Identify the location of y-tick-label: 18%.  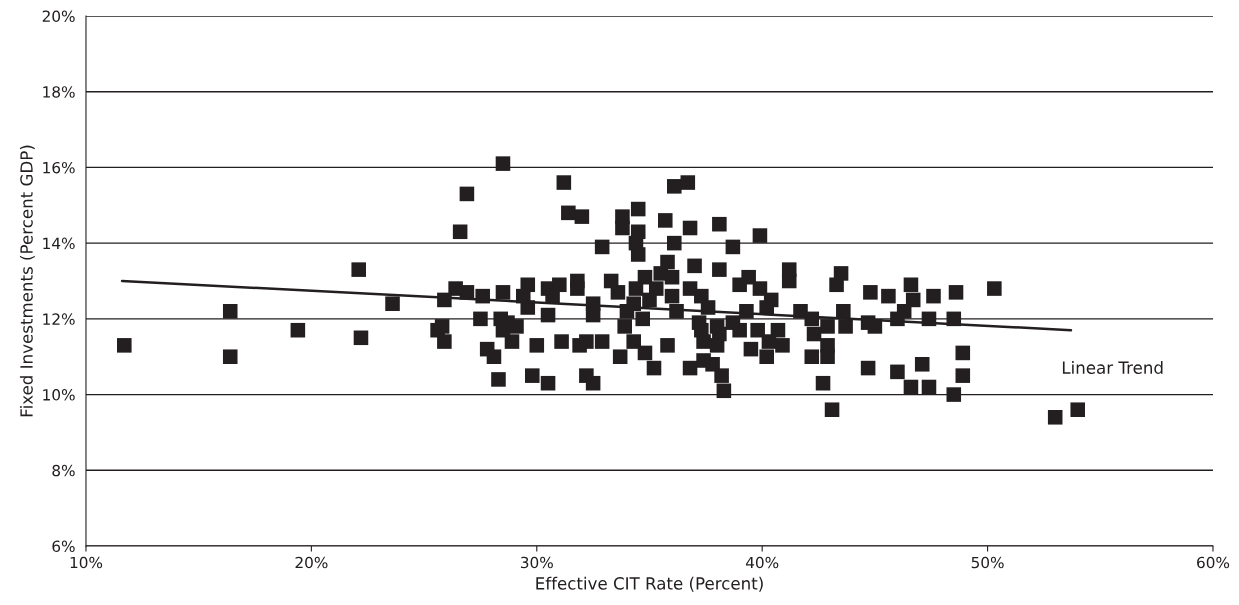
(59, 92).